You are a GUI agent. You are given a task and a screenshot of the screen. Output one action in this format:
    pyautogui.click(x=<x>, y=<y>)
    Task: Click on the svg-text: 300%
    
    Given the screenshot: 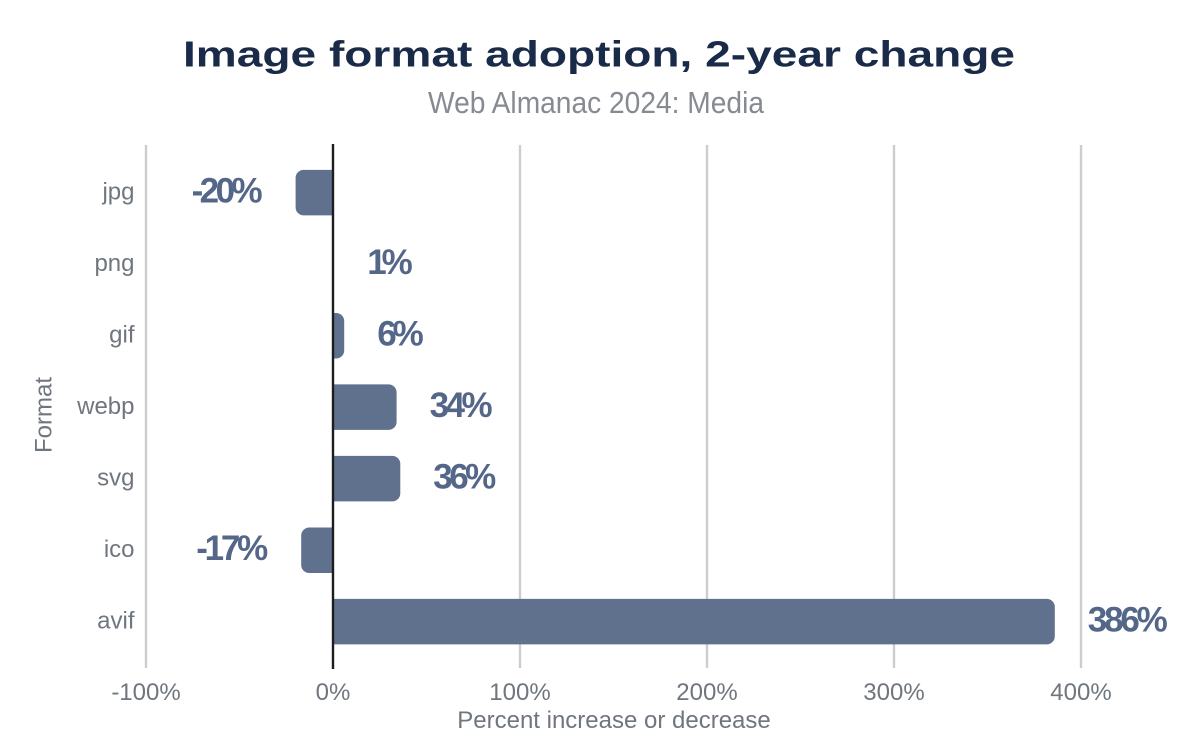 What is the action you would take?
    pyautogui.click(x=893, y=692)
    